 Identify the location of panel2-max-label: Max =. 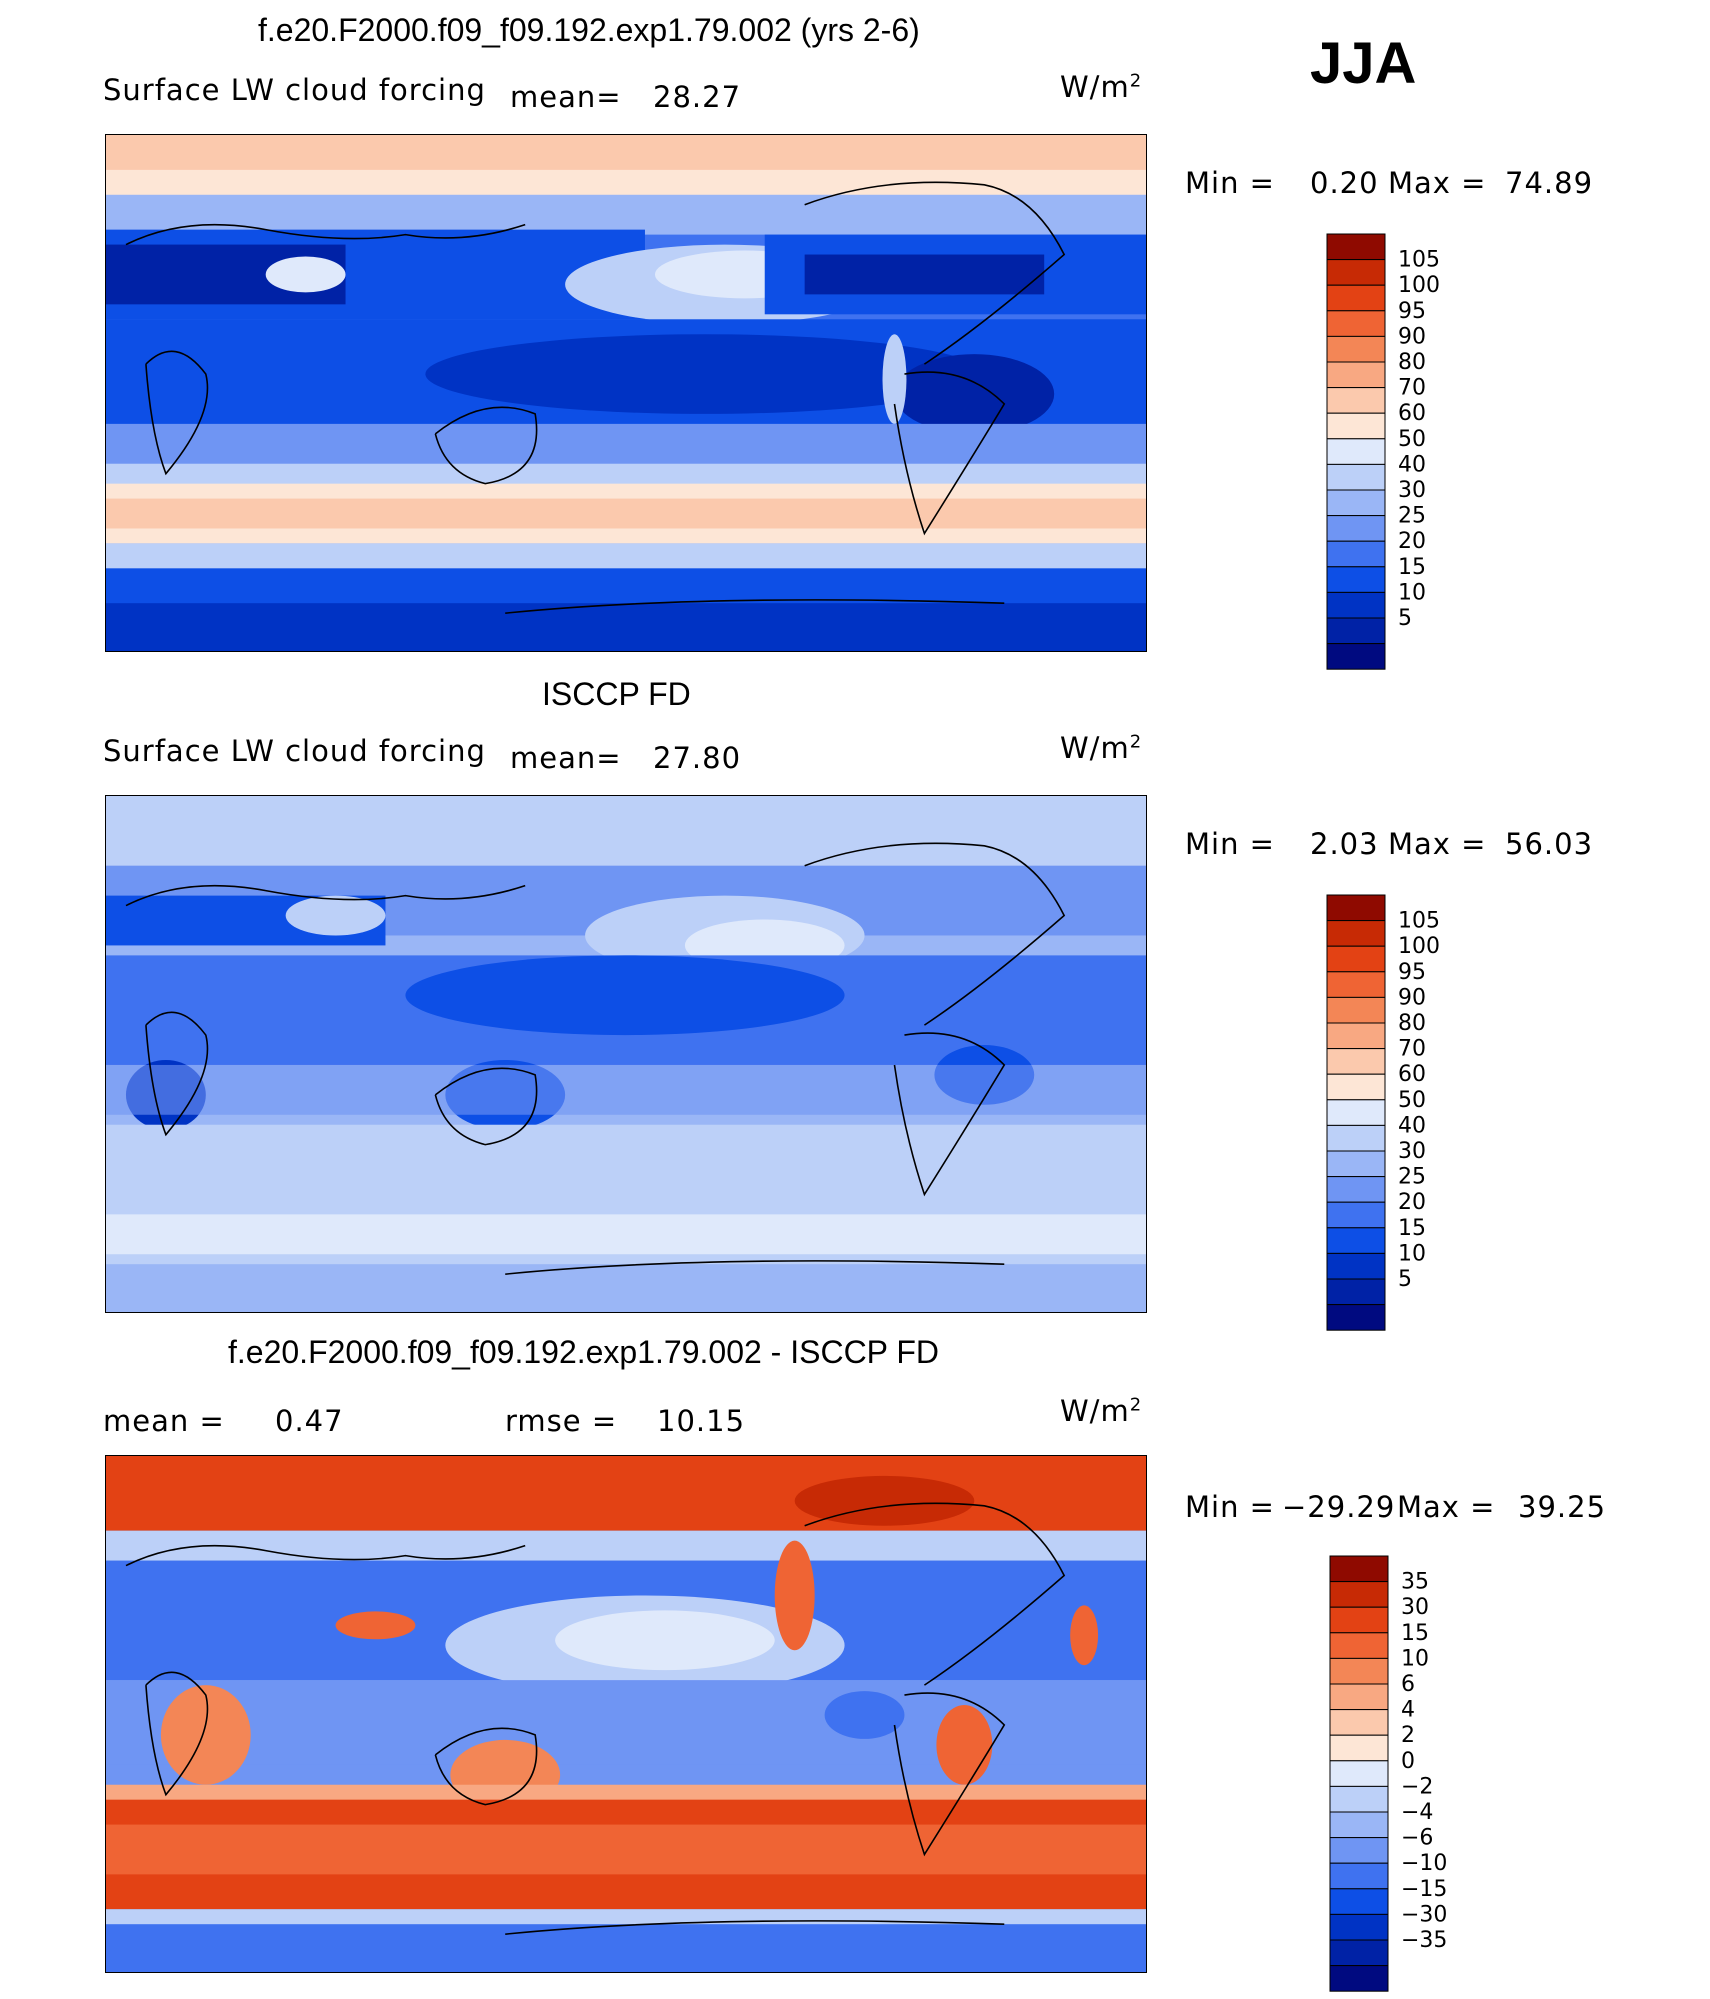
(1437, 844).